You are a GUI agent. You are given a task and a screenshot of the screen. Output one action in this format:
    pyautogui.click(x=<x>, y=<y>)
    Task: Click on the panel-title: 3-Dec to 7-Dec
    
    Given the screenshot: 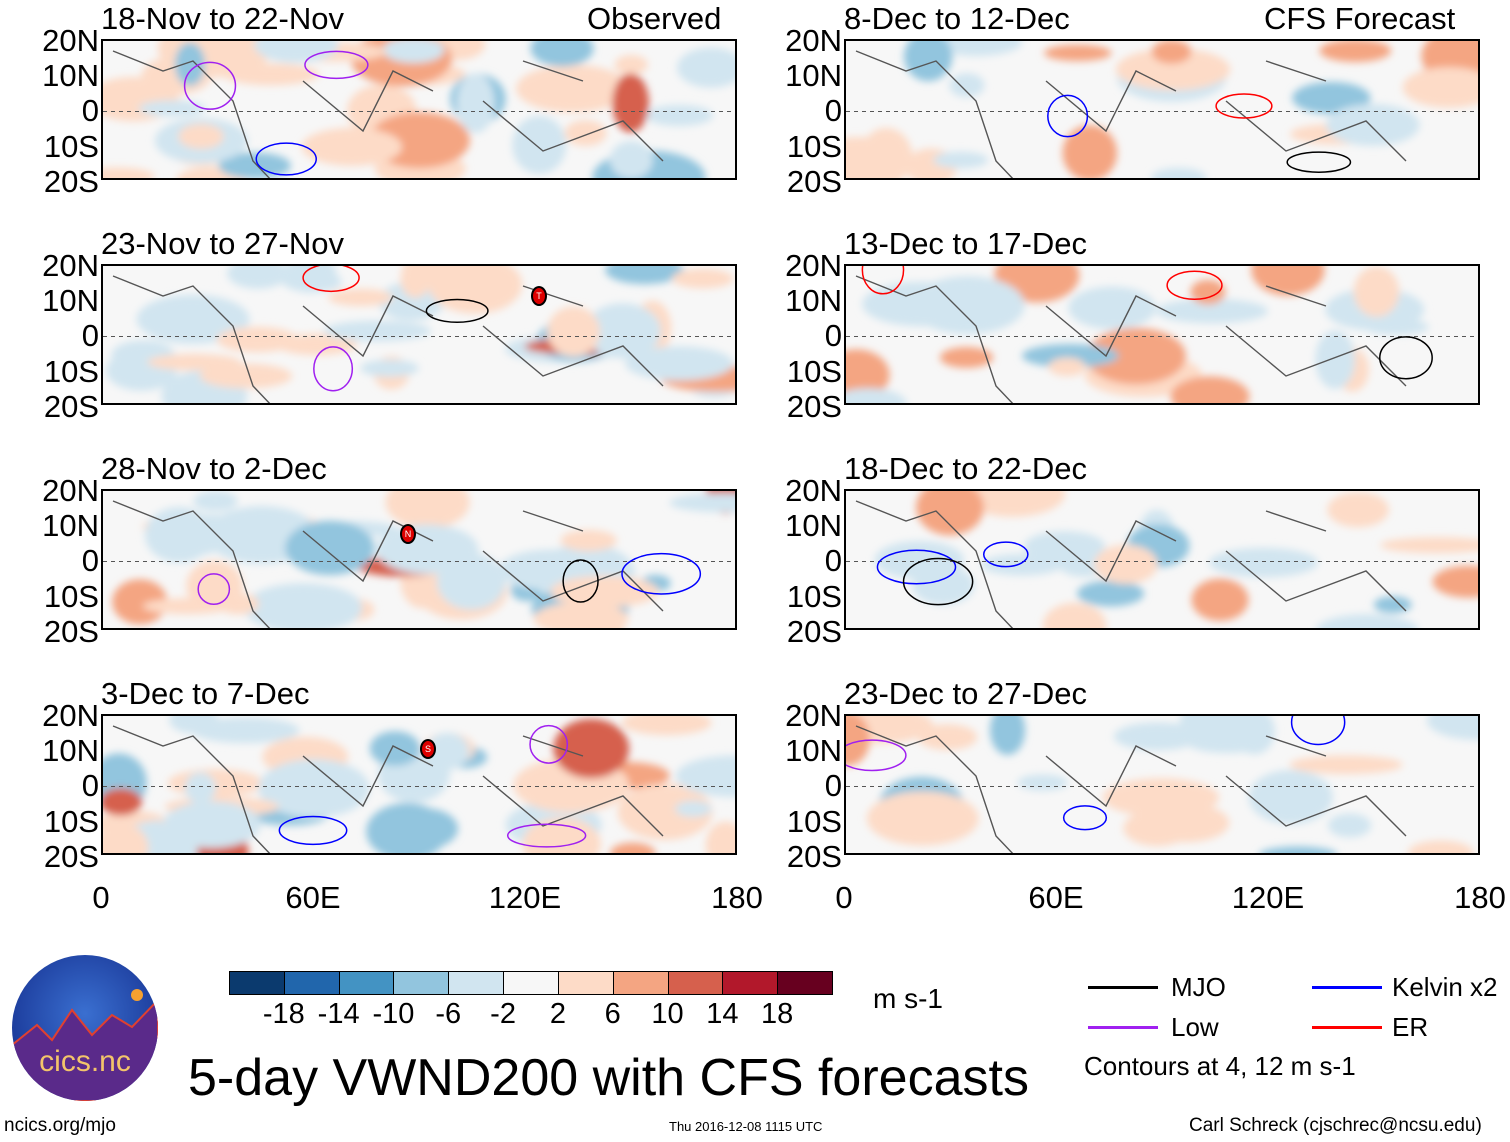 What is the action you would take?
    pyautogui.click(x=205, y=693)
    